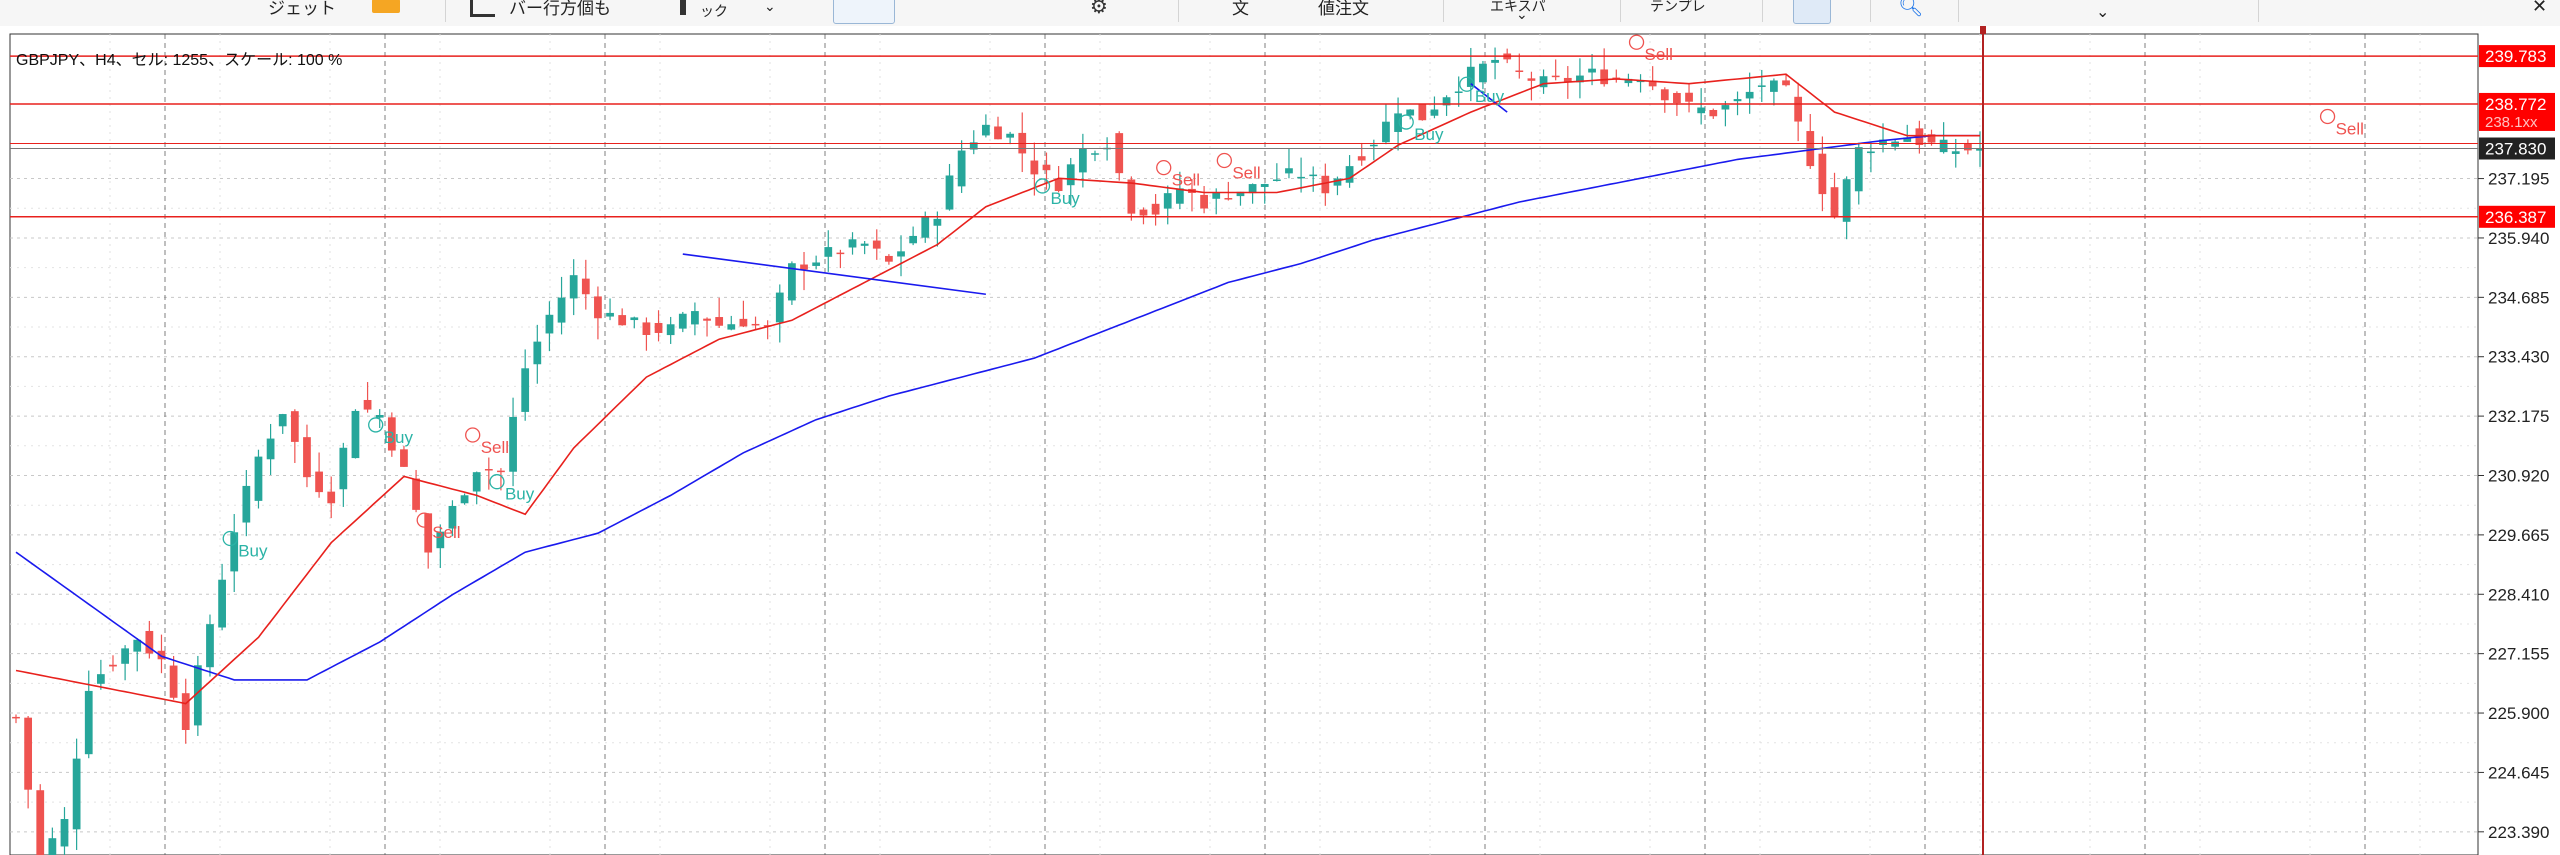  I want to click on toolbar-item-template: テンプレ, so click(1678, 9).